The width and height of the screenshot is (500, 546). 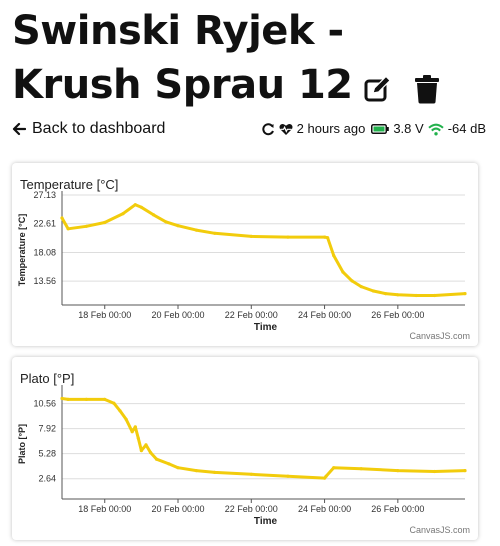 I want to click on heartbeat-icon, so click(x=286, y=129).